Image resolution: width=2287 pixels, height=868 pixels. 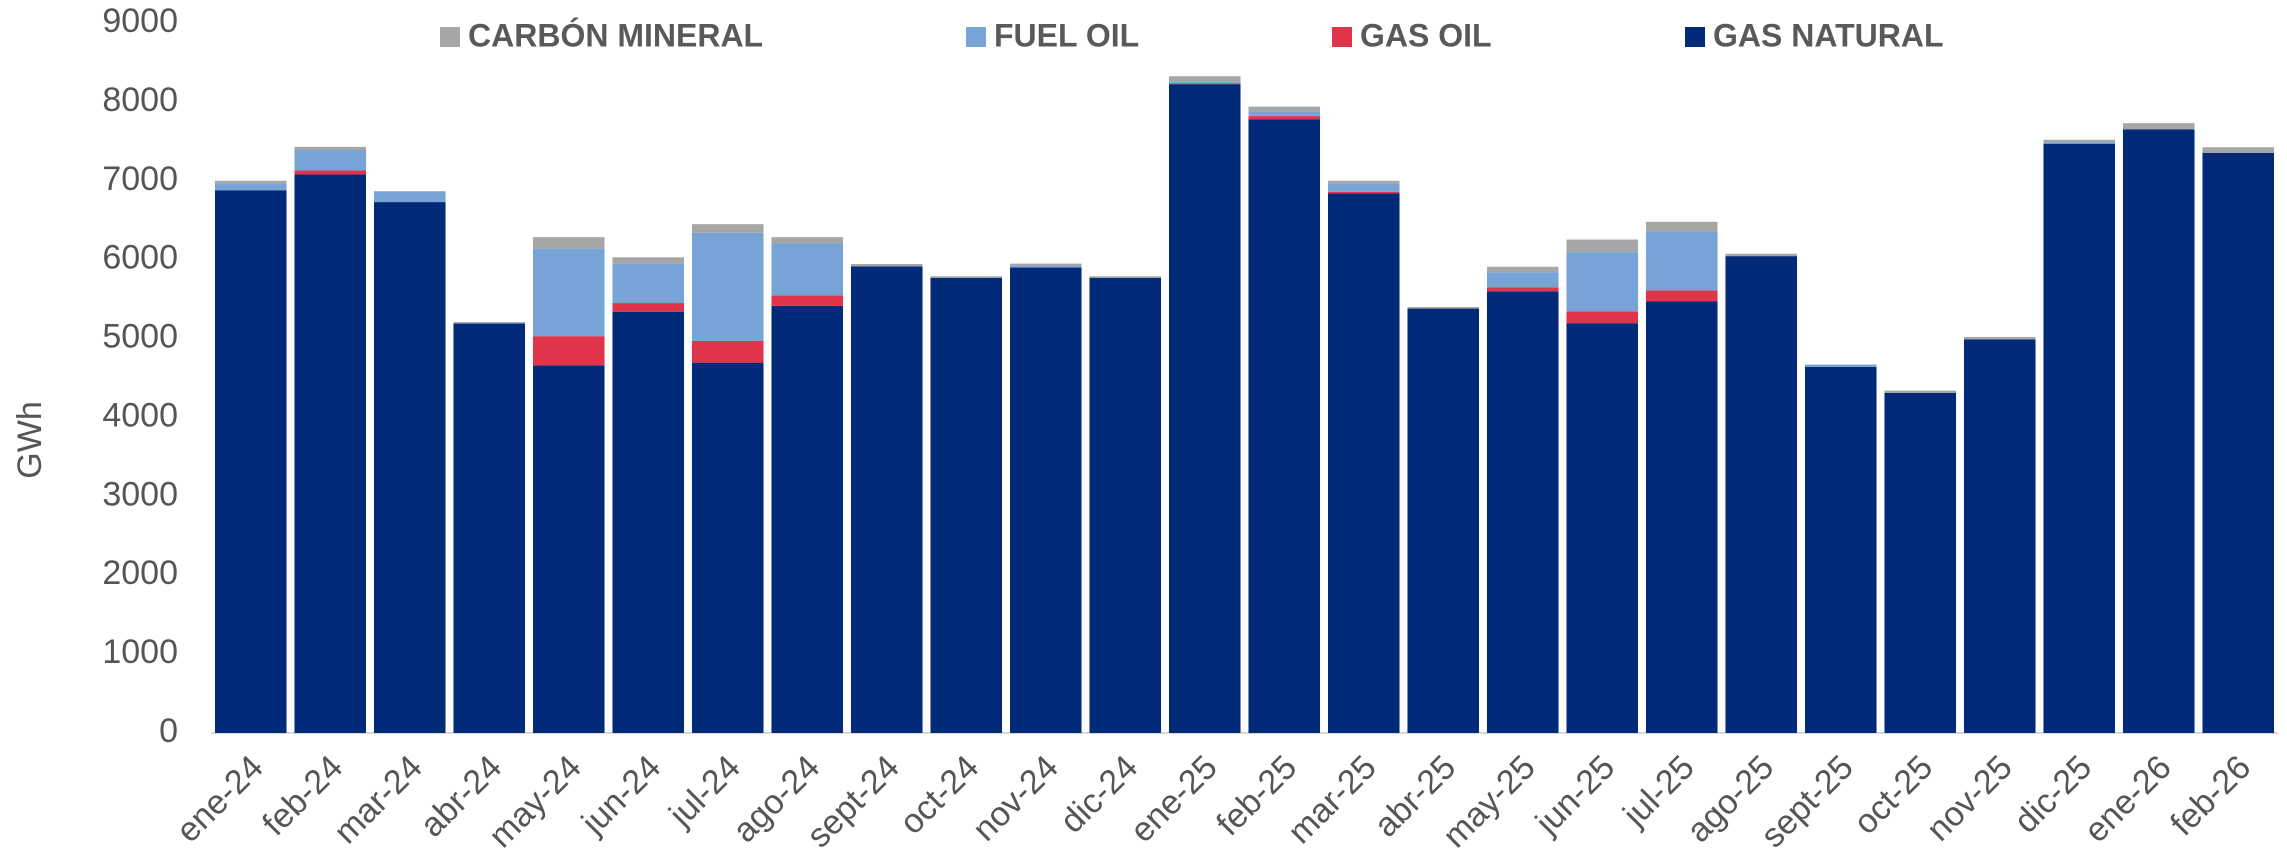 I want to click on y-tick-label: 1000, so click(x=140, y=652).